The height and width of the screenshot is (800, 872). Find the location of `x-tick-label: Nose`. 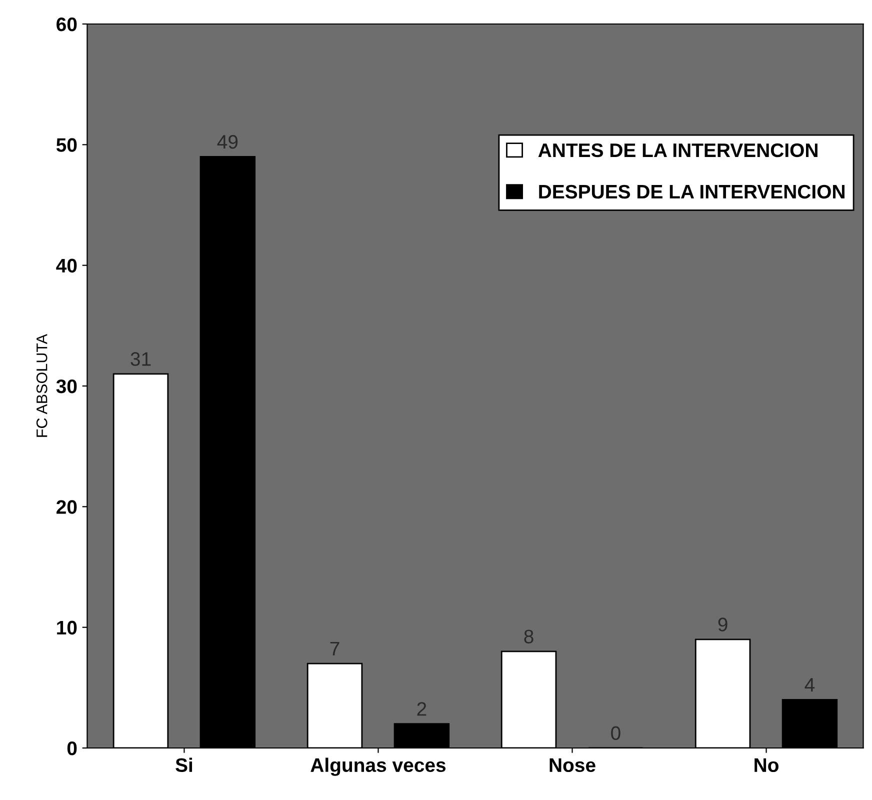

x-tick-label: Nose is located at coordinates (573, 765).